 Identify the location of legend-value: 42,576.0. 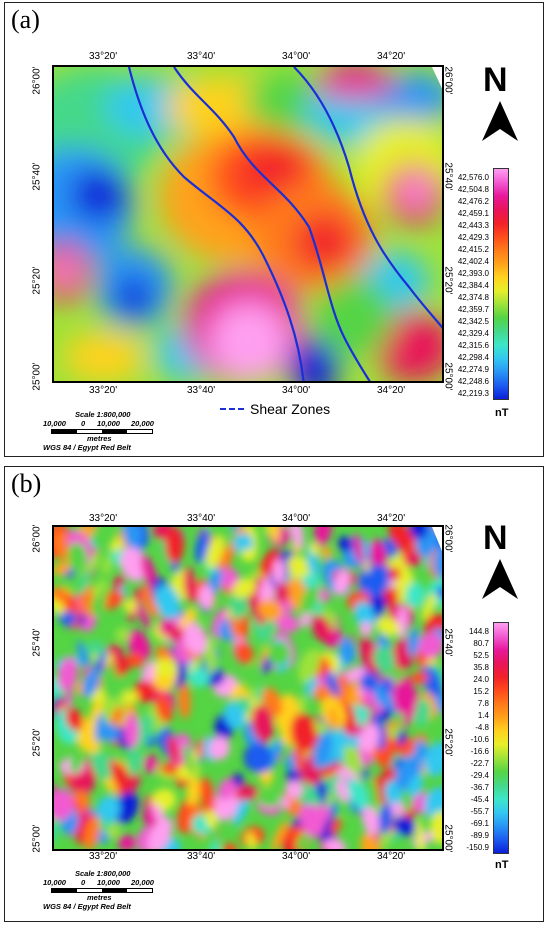
(473, 177).